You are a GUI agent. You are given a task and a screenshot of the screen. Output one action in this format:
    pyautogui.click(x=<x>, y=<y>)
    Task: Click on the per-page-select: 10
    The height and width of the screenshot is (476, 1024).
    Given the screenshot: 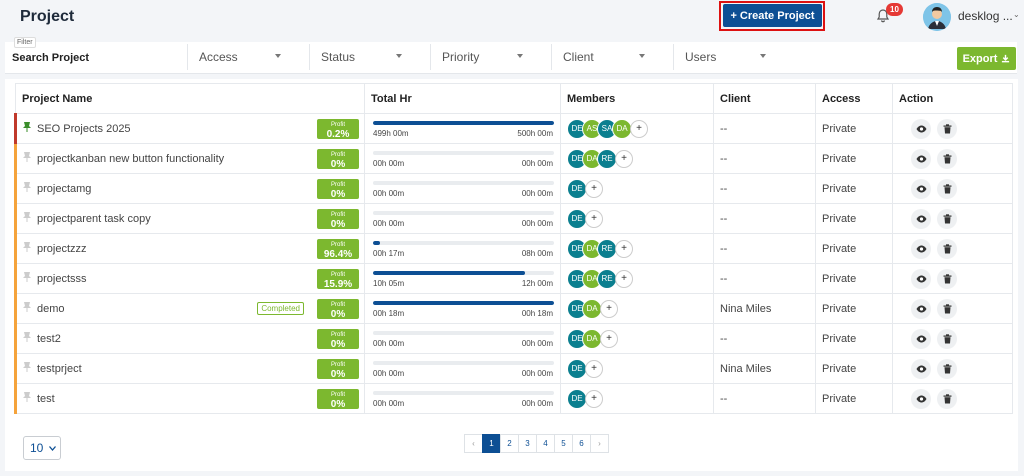 What is the action you would take?
    pyautogui.click(x=42, y=448)
    